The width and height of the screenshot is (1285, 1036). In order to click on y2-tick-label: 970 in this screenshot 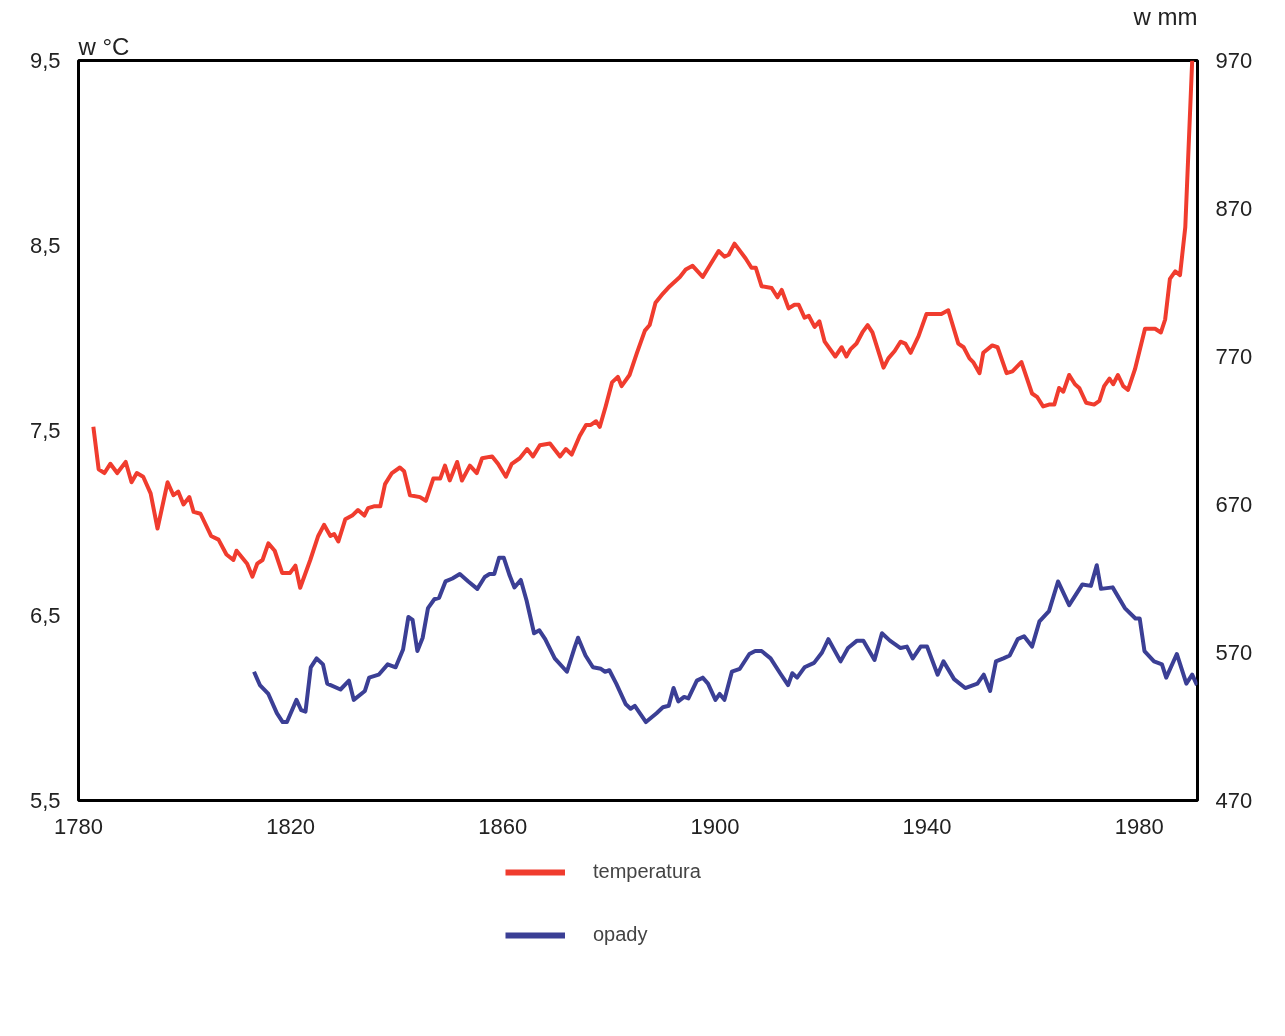, I will do `click(1234, 60)`.